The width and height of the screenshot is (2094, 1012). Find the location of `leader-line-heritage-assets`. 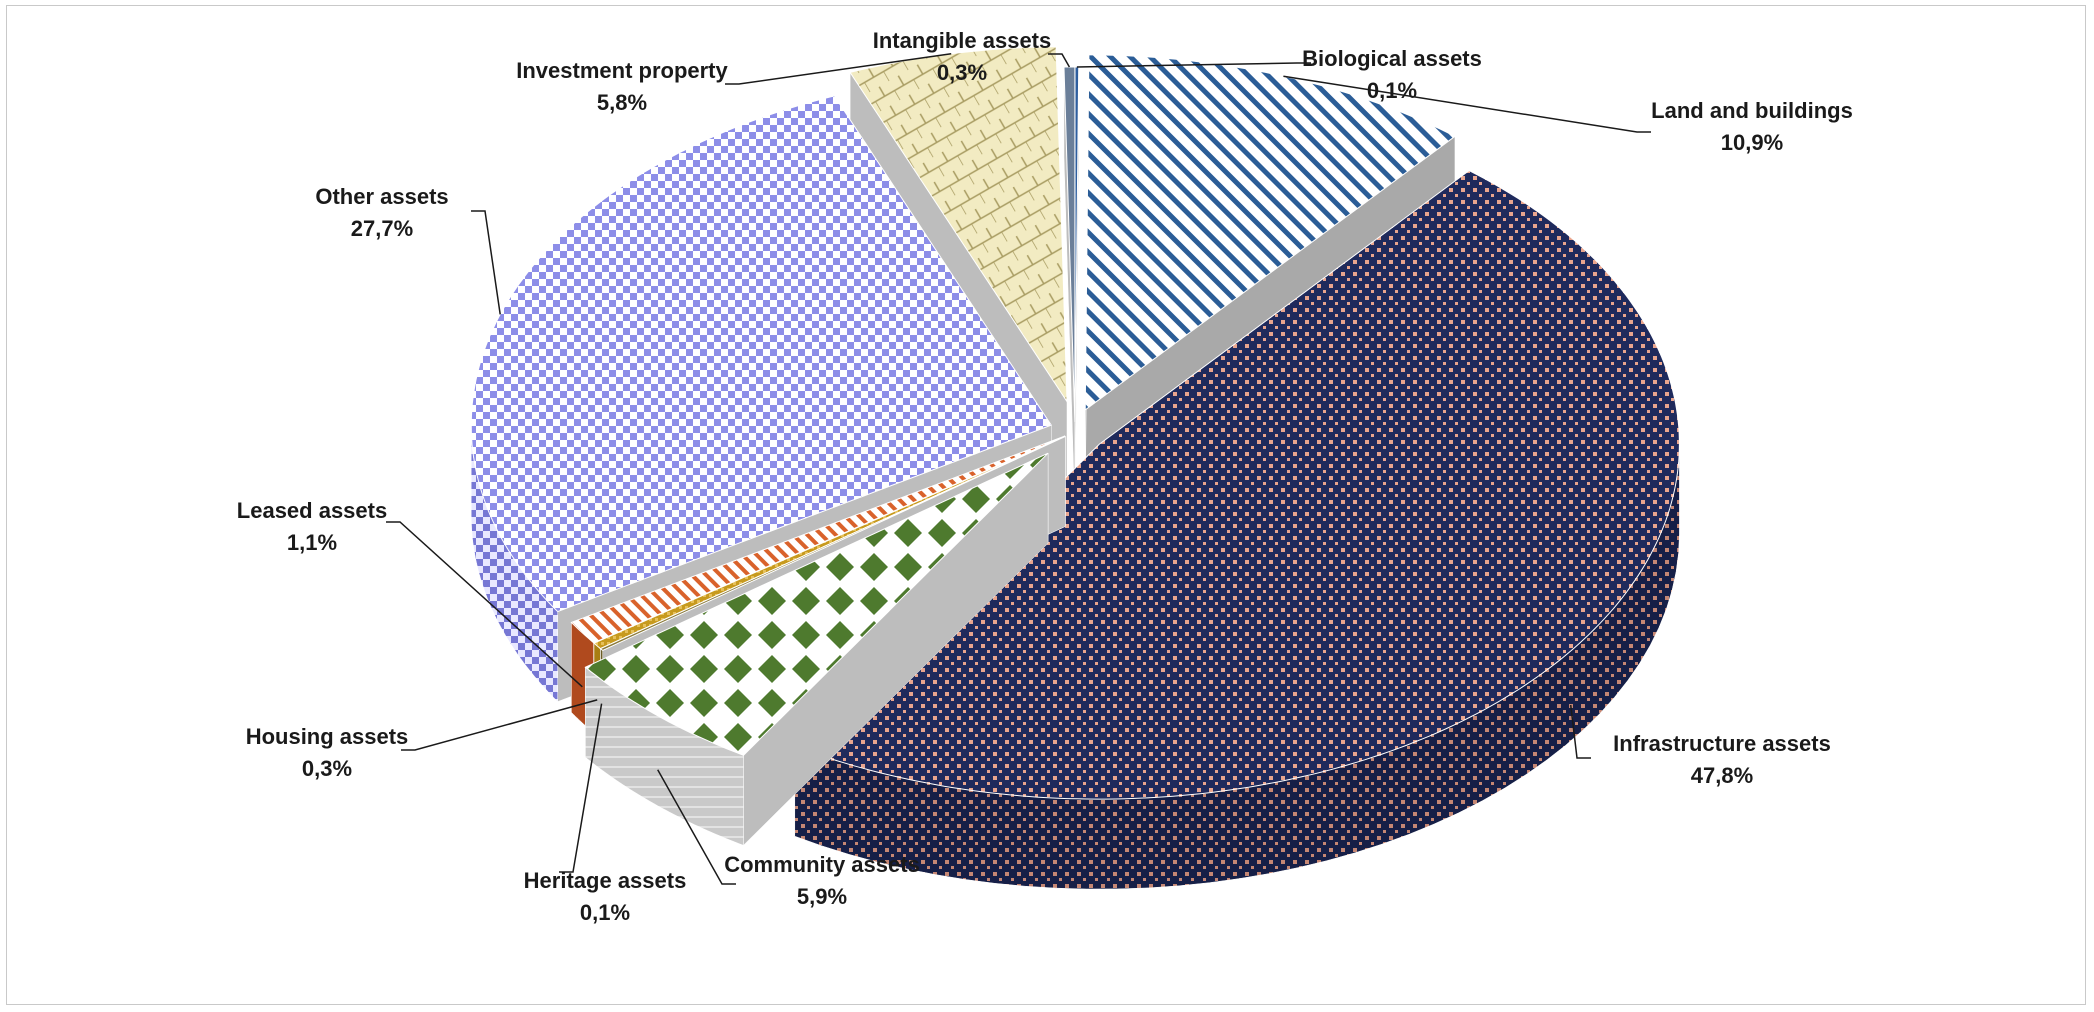

leader-line-heritage-assets is located at coordinates (581, 788).